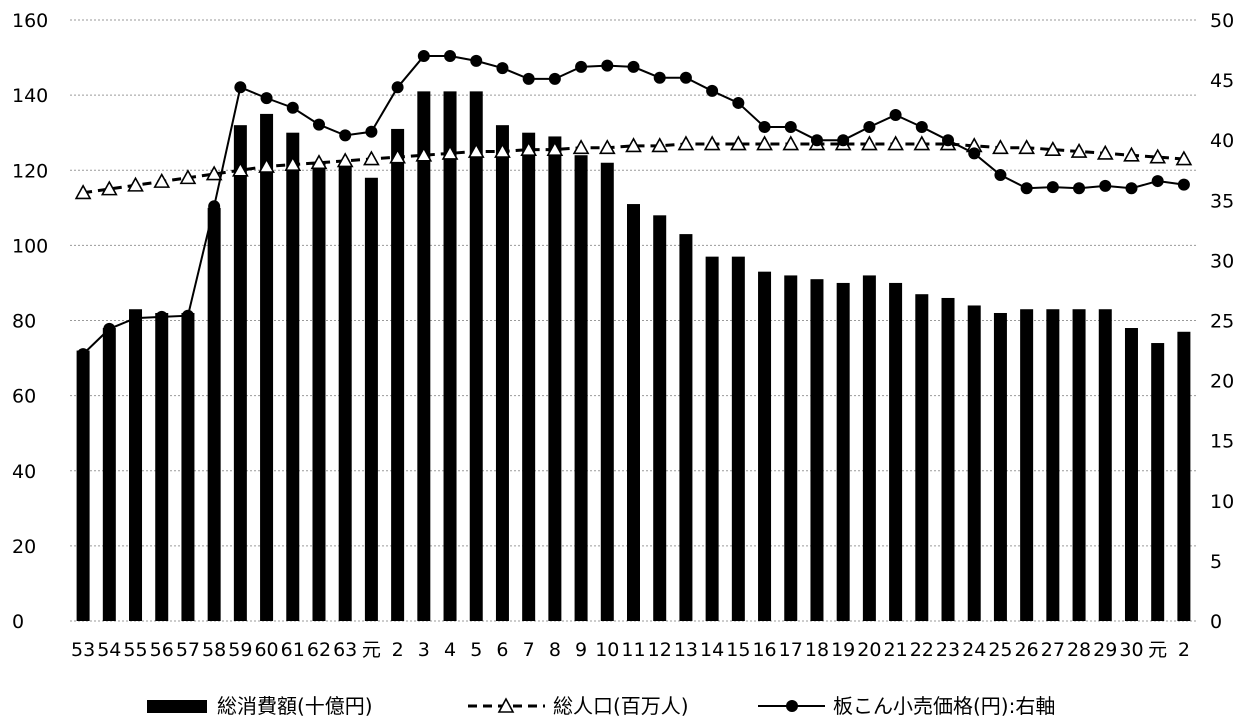 This screenshot has height=720, width=1252. I want to click on x-tick-label: 26, so click(1027, 650).